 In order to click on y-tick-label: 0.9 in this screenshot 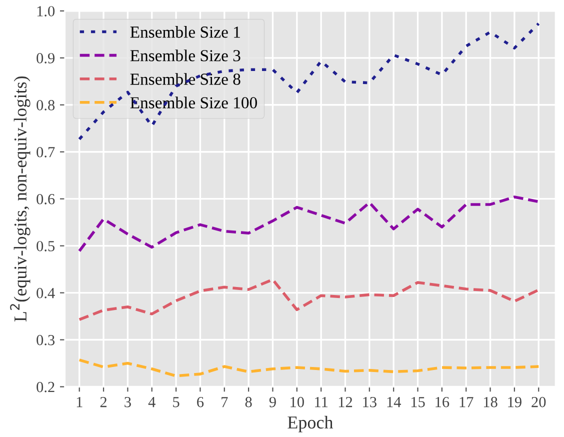, I will do `click(45, 58)`.